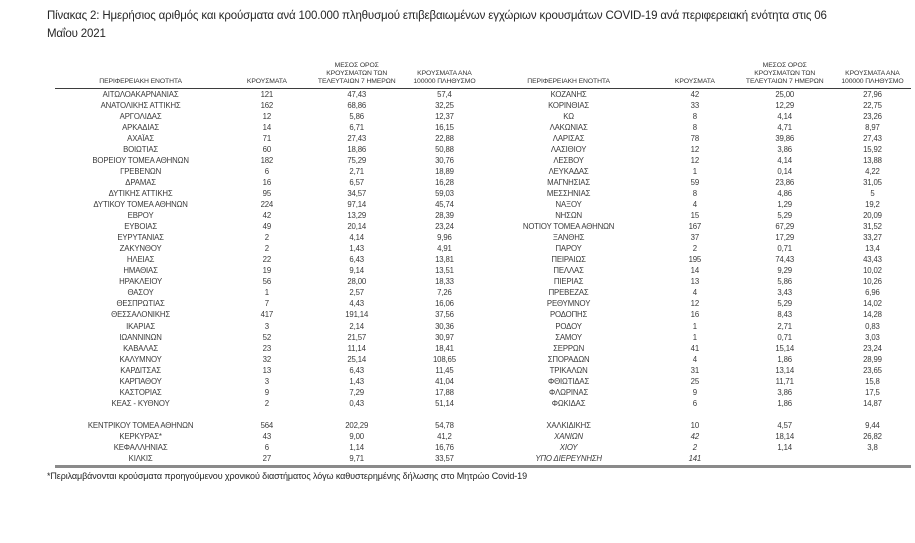 This screenshot has height=543, width=915. I want to click on avg7-value: 4,71, so click(784, 127).